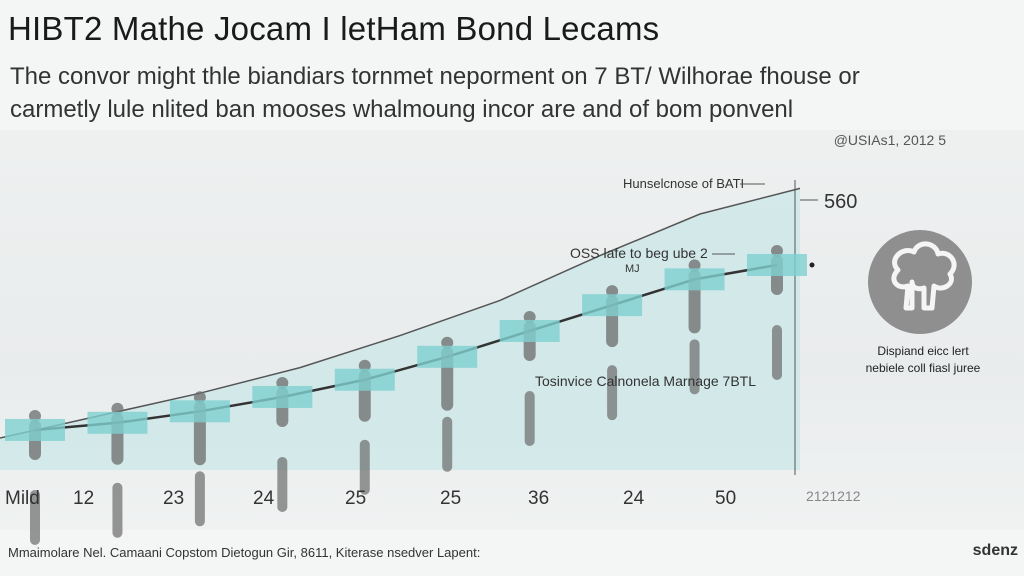 Image resolution: width=1024 pixels, height=576 pixels. What do you see at coordinates (923, 351) in the screenshot?
I see `side-label-line-1: Dispiand eicc lert` at bounding box center [923, 351].